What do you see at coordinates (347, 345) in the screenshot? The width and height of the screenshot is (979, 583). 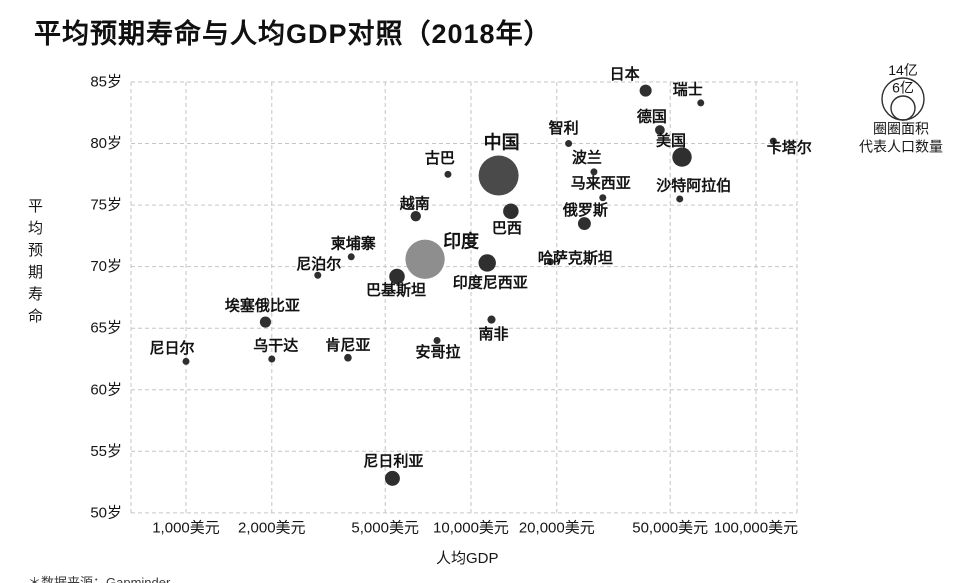 I see `label-肯尼亚: 肯尼亚` at bounding box center [347, 345].